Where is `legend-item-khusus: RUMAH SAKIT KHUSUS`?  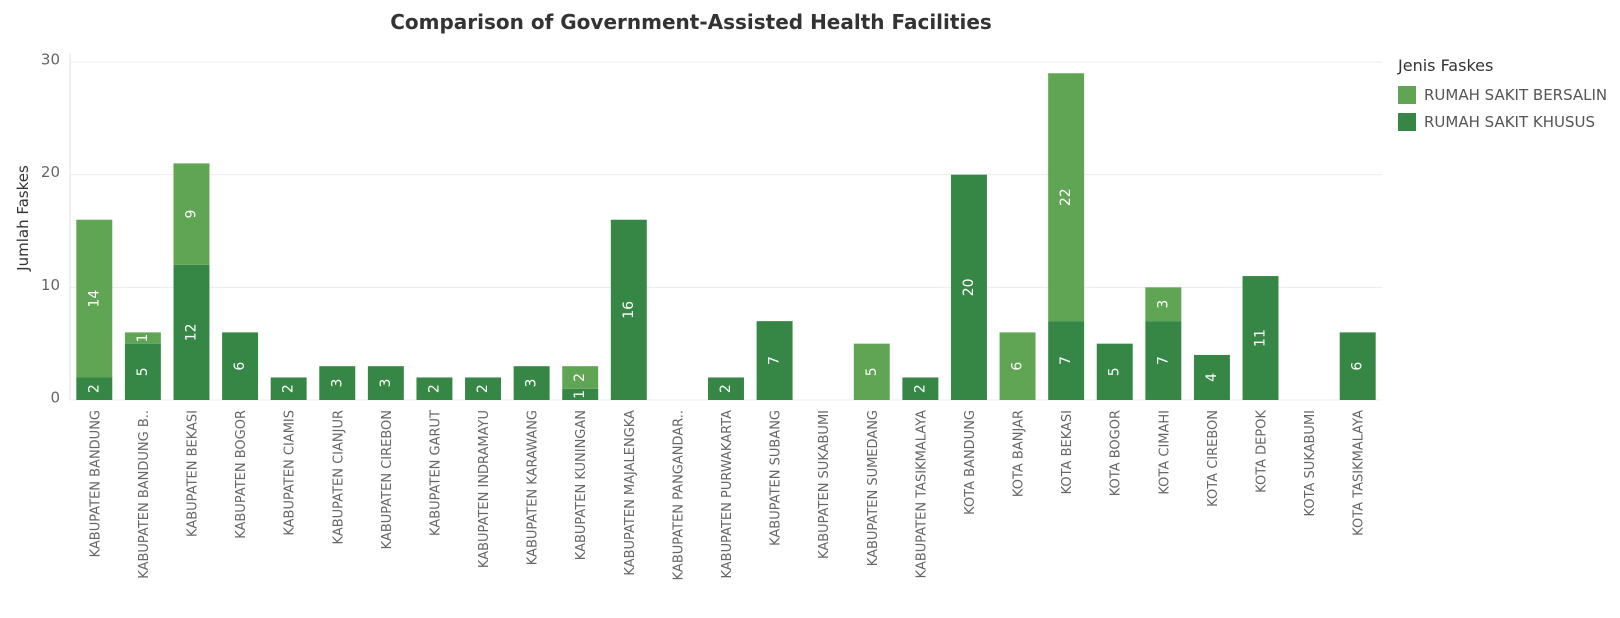
legend-item-khusus: RUMAH SAKIT KHUSUS is located at coordinates (1502, 121).